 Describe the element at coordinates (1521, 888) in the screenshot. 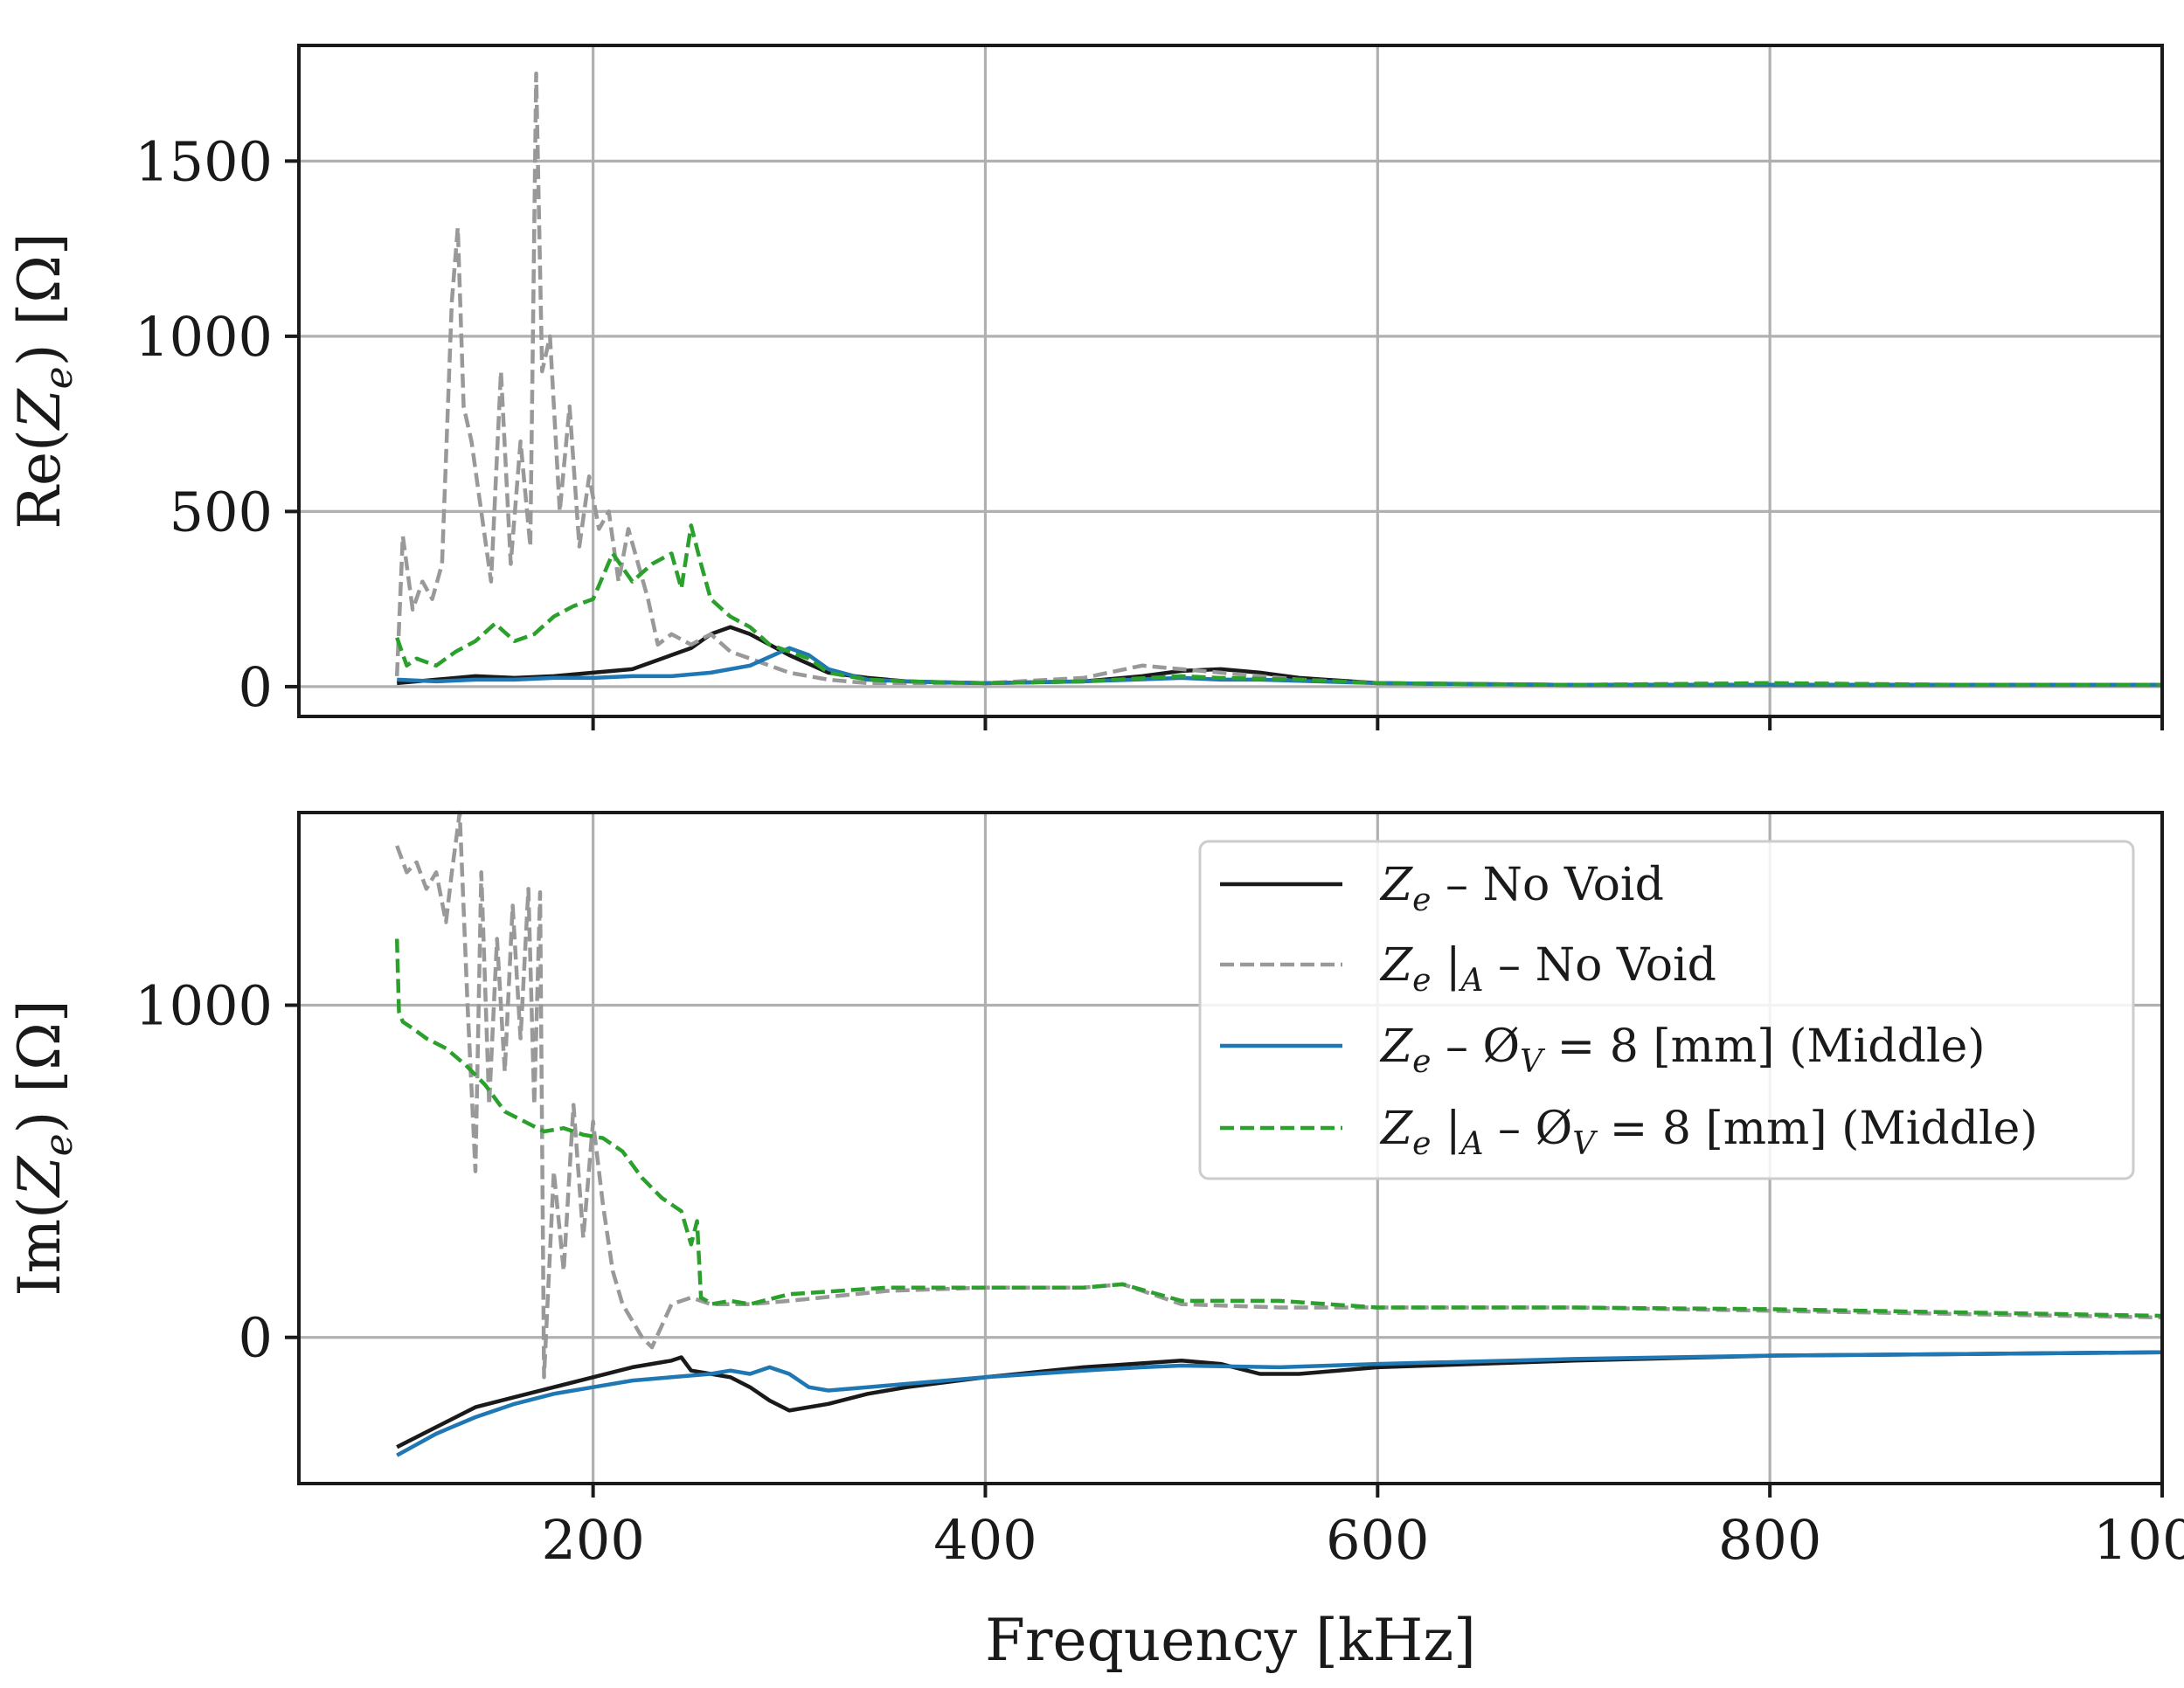

I see `legend-entry-label: Ze – No Void` at that location.